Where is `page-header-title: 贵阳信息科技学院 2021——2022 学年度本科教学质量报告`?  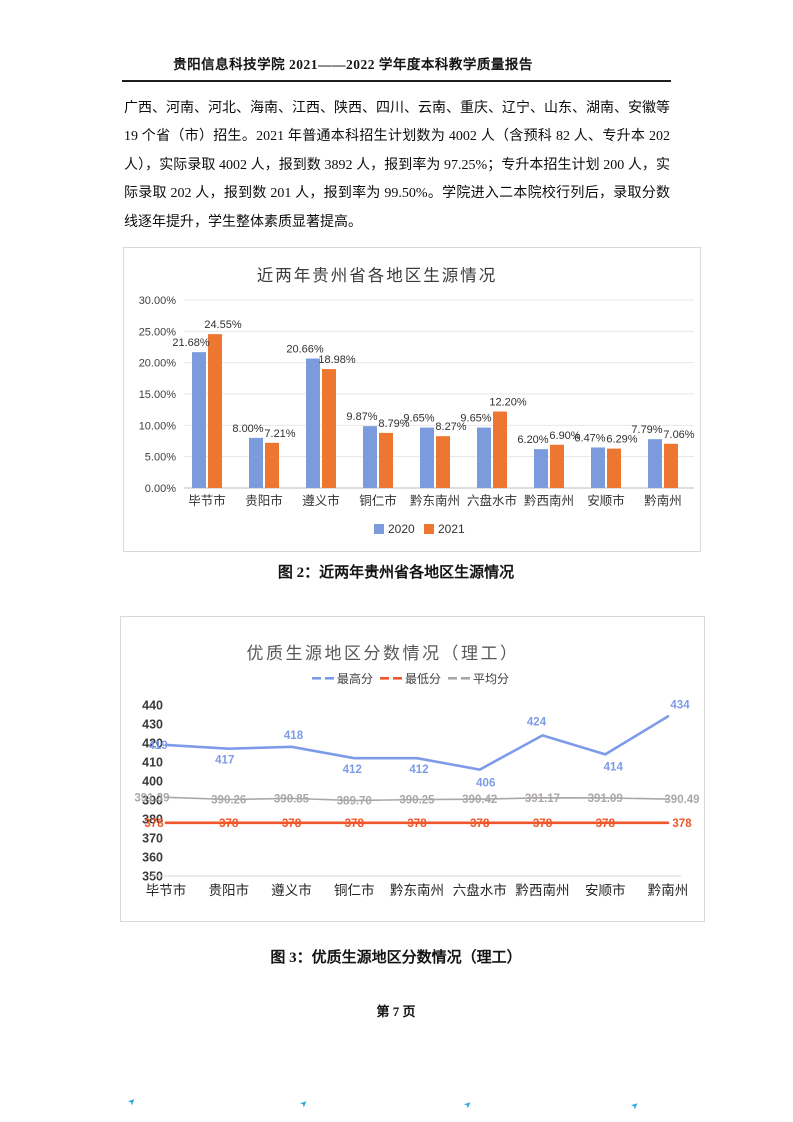 page-header-title: 贵阳信息科技学院 2021——2022 学年度本科教学质量报告 is located at coordinates (353, 64).